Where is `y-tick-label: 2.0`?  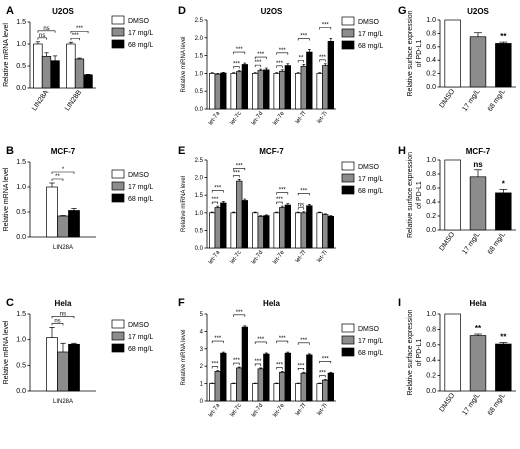
y-tick-label: 2.0 is located at coordinates (199, 179).